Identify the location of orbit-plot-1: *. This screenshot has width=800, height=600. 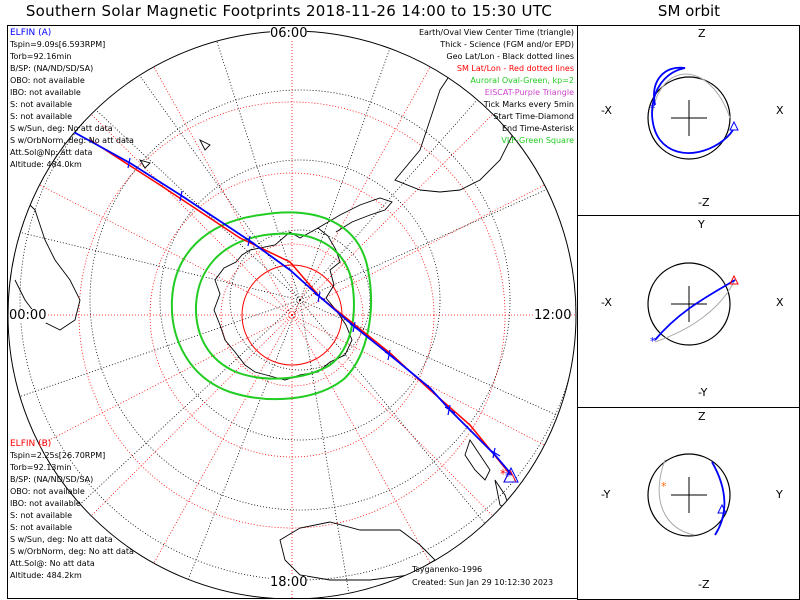
(693, 113).